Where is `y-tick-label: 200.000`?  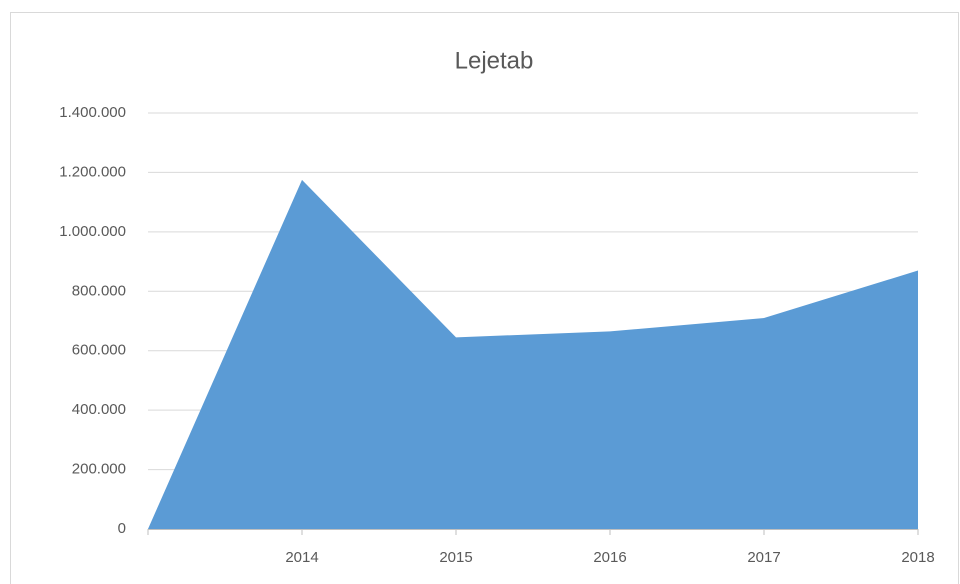
y-tick-label: 200.000 is located at coordinates (99, 469).